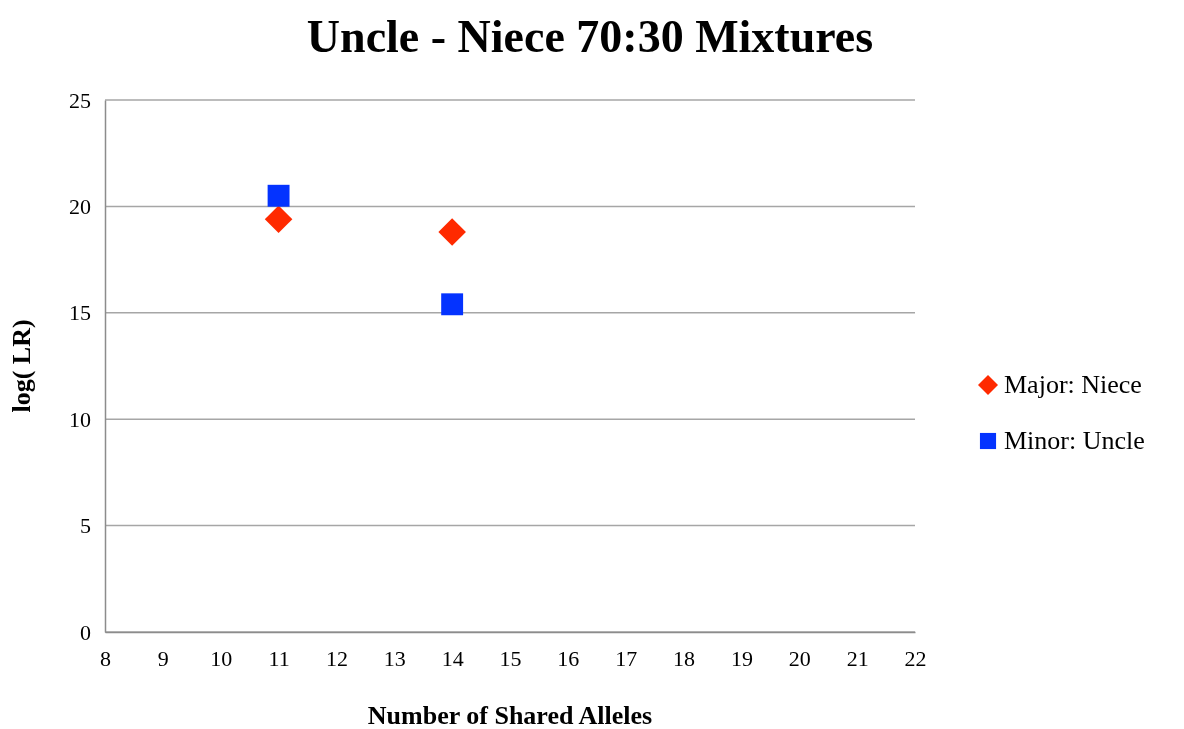 This screenshot has height=729, width=1184. Describe the element at coordinates (279, 658) in the screenshot. I see `x-tick-label: 11` at that location.